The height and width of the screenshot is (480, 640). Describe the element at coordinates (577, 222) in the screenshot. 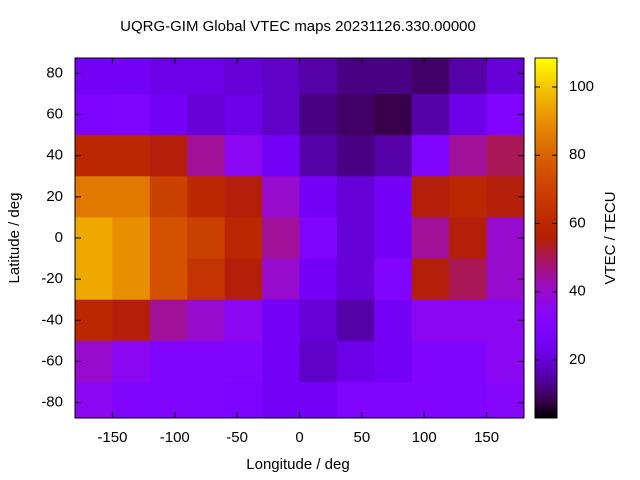

I see `colorbar-tick-label: 60` at that location.